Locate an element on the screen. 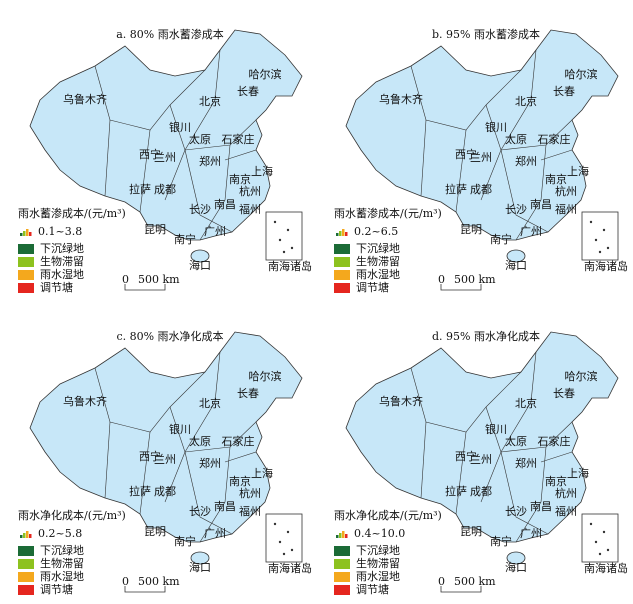  inset-label: 南海诸岛 is located at coordinates (290, 266).